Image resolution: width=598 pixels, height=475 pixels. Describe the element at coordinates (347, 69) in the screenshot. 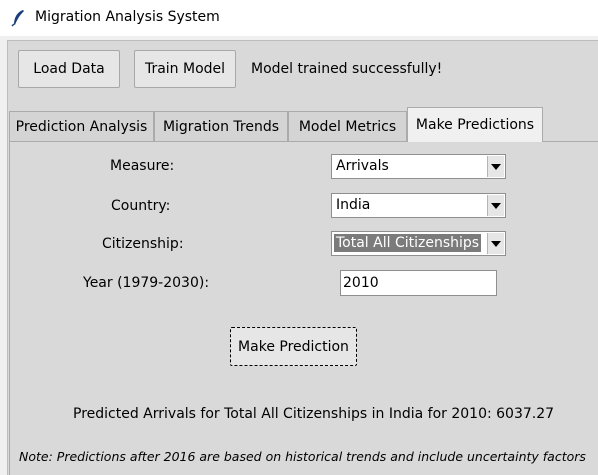

I see `status-text: Model trained successfully!` at that location.